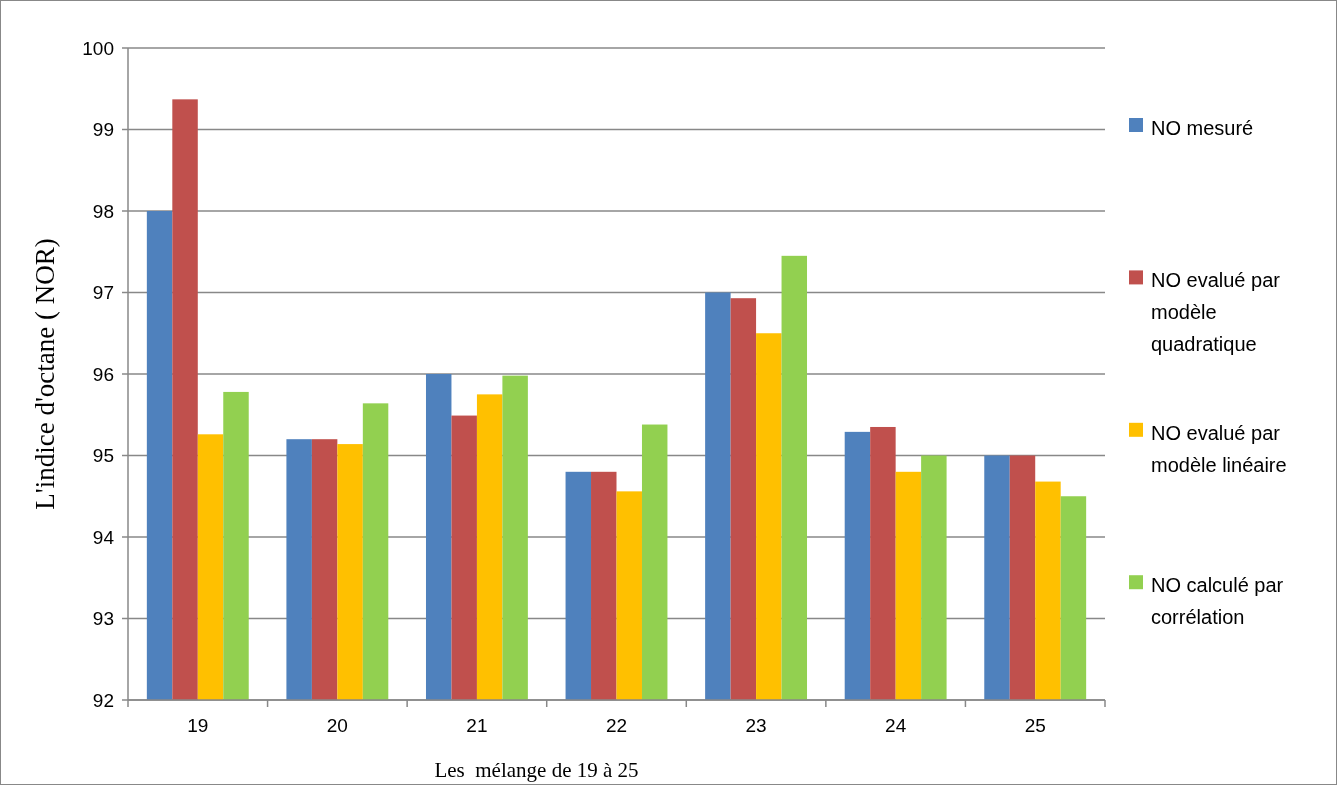 This screenshot has height=786, width=1338. What do you see at coordinates (103, 537) in the screenshot?
I see `y-tick-label: 94` at bounding box center [103, 537].